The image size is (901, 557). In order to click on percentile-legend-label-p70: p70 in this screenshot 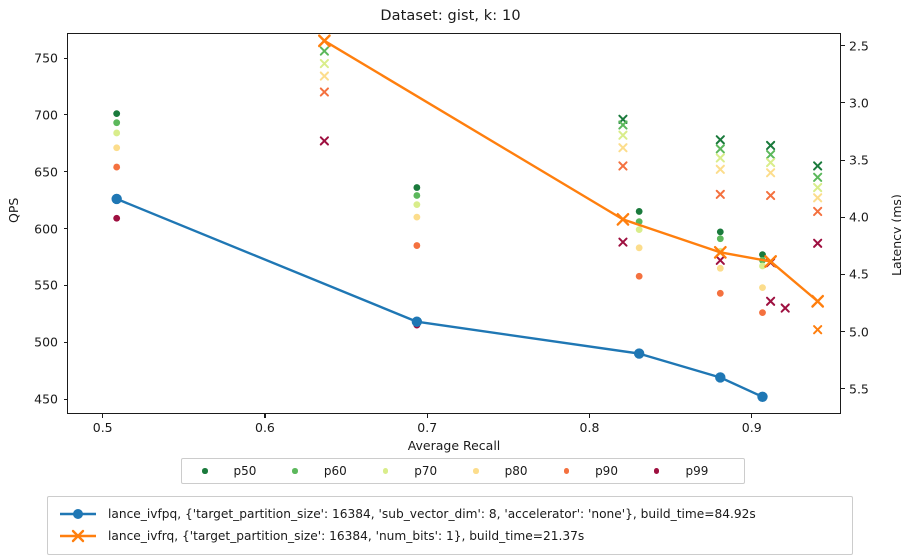, I will do `click(426, 471)`.